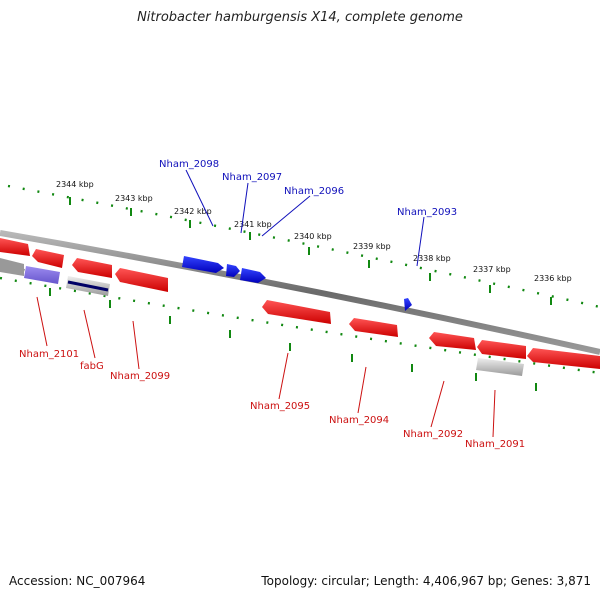  What do you see at coordinates (427, 212) in the screenshot?
I see `gene-label: Nham_2093` at bounding box center [427, 212].